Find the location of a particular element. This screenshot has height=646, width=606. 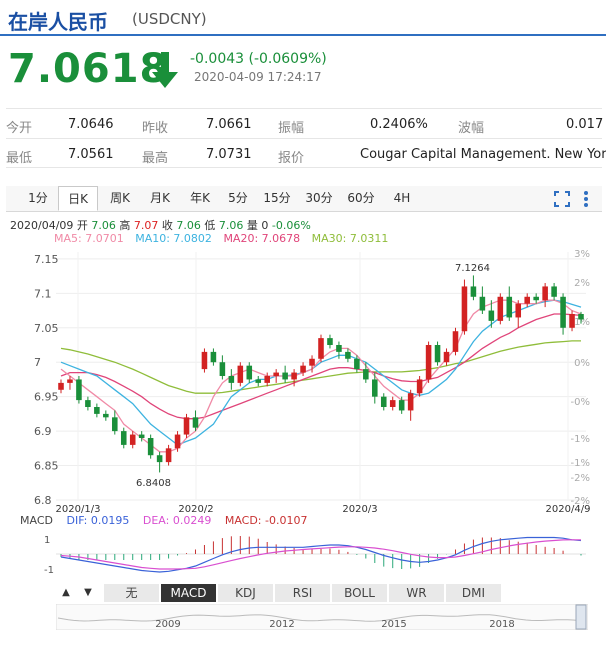

ma30-line is located at coordinates (320, 367).